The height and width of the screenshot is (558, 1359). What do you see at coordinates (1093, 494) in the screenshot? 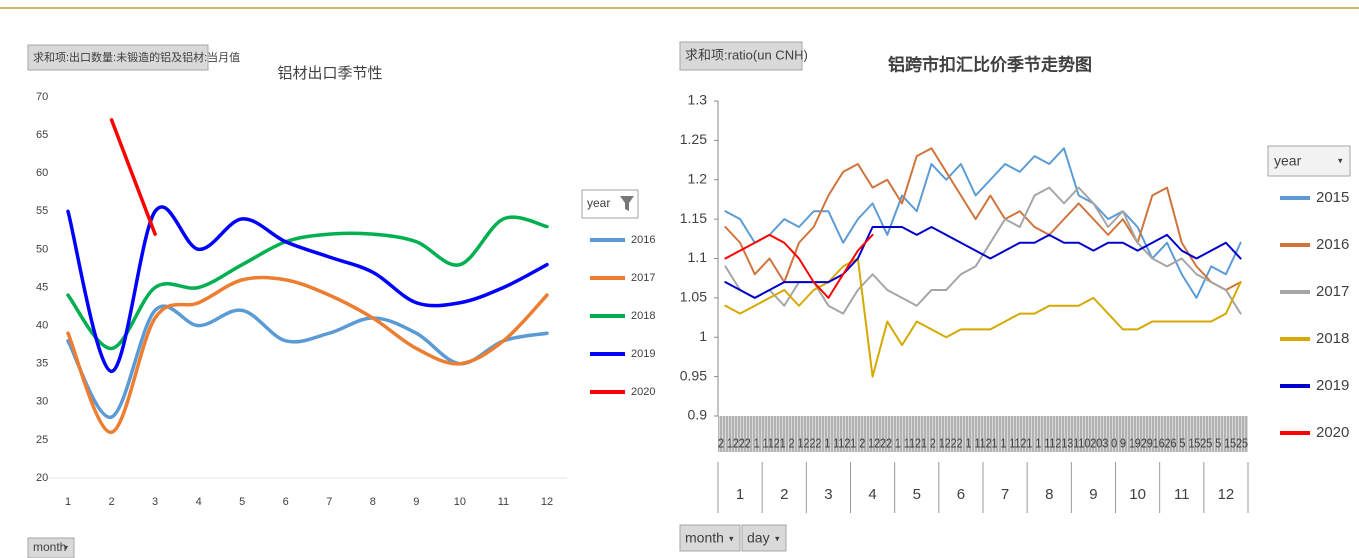
I see `month-label: 9` at bounding box center [1093, 494].